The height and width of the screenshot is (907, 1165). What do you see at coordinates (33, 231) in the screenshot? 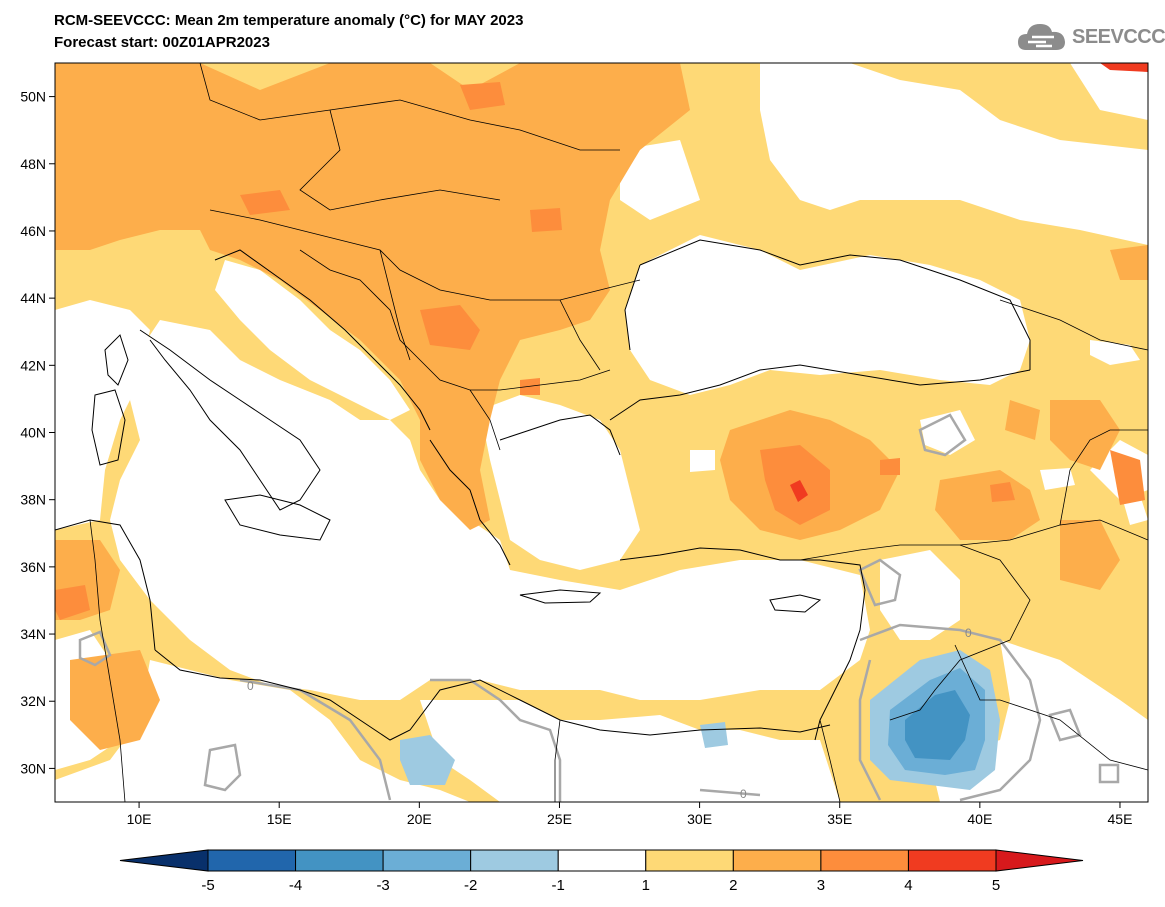
I see `lat-tick-label: 46N` at bounding box center [33, 231].